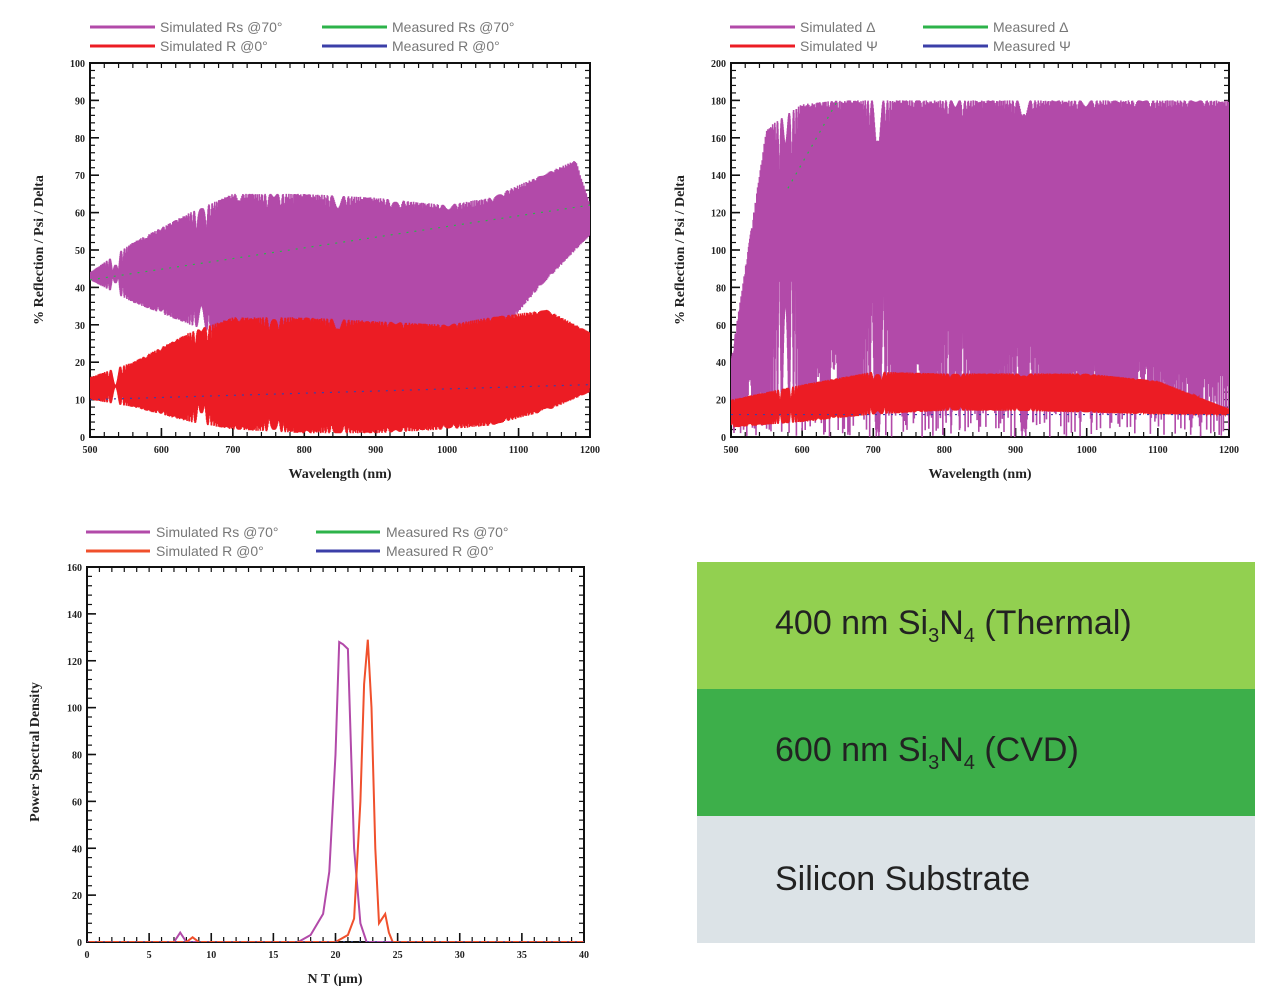 Image resolution: width=1280 pixels, height=1005 pixels. Describe the element at coordinates (718, 64) in the screenshot. I see `y-tick-label: 200` at that location.